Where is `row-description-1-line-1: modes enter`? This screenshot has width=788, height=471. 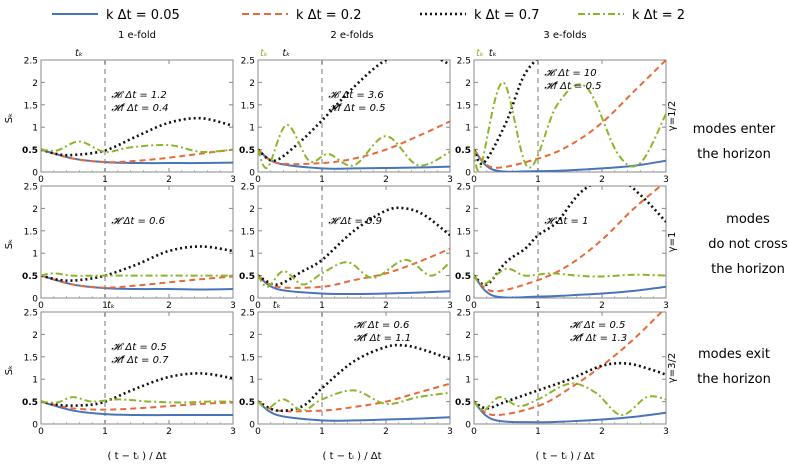 row-description-1-line-1: modes enter is located at coordinates (734, 129).